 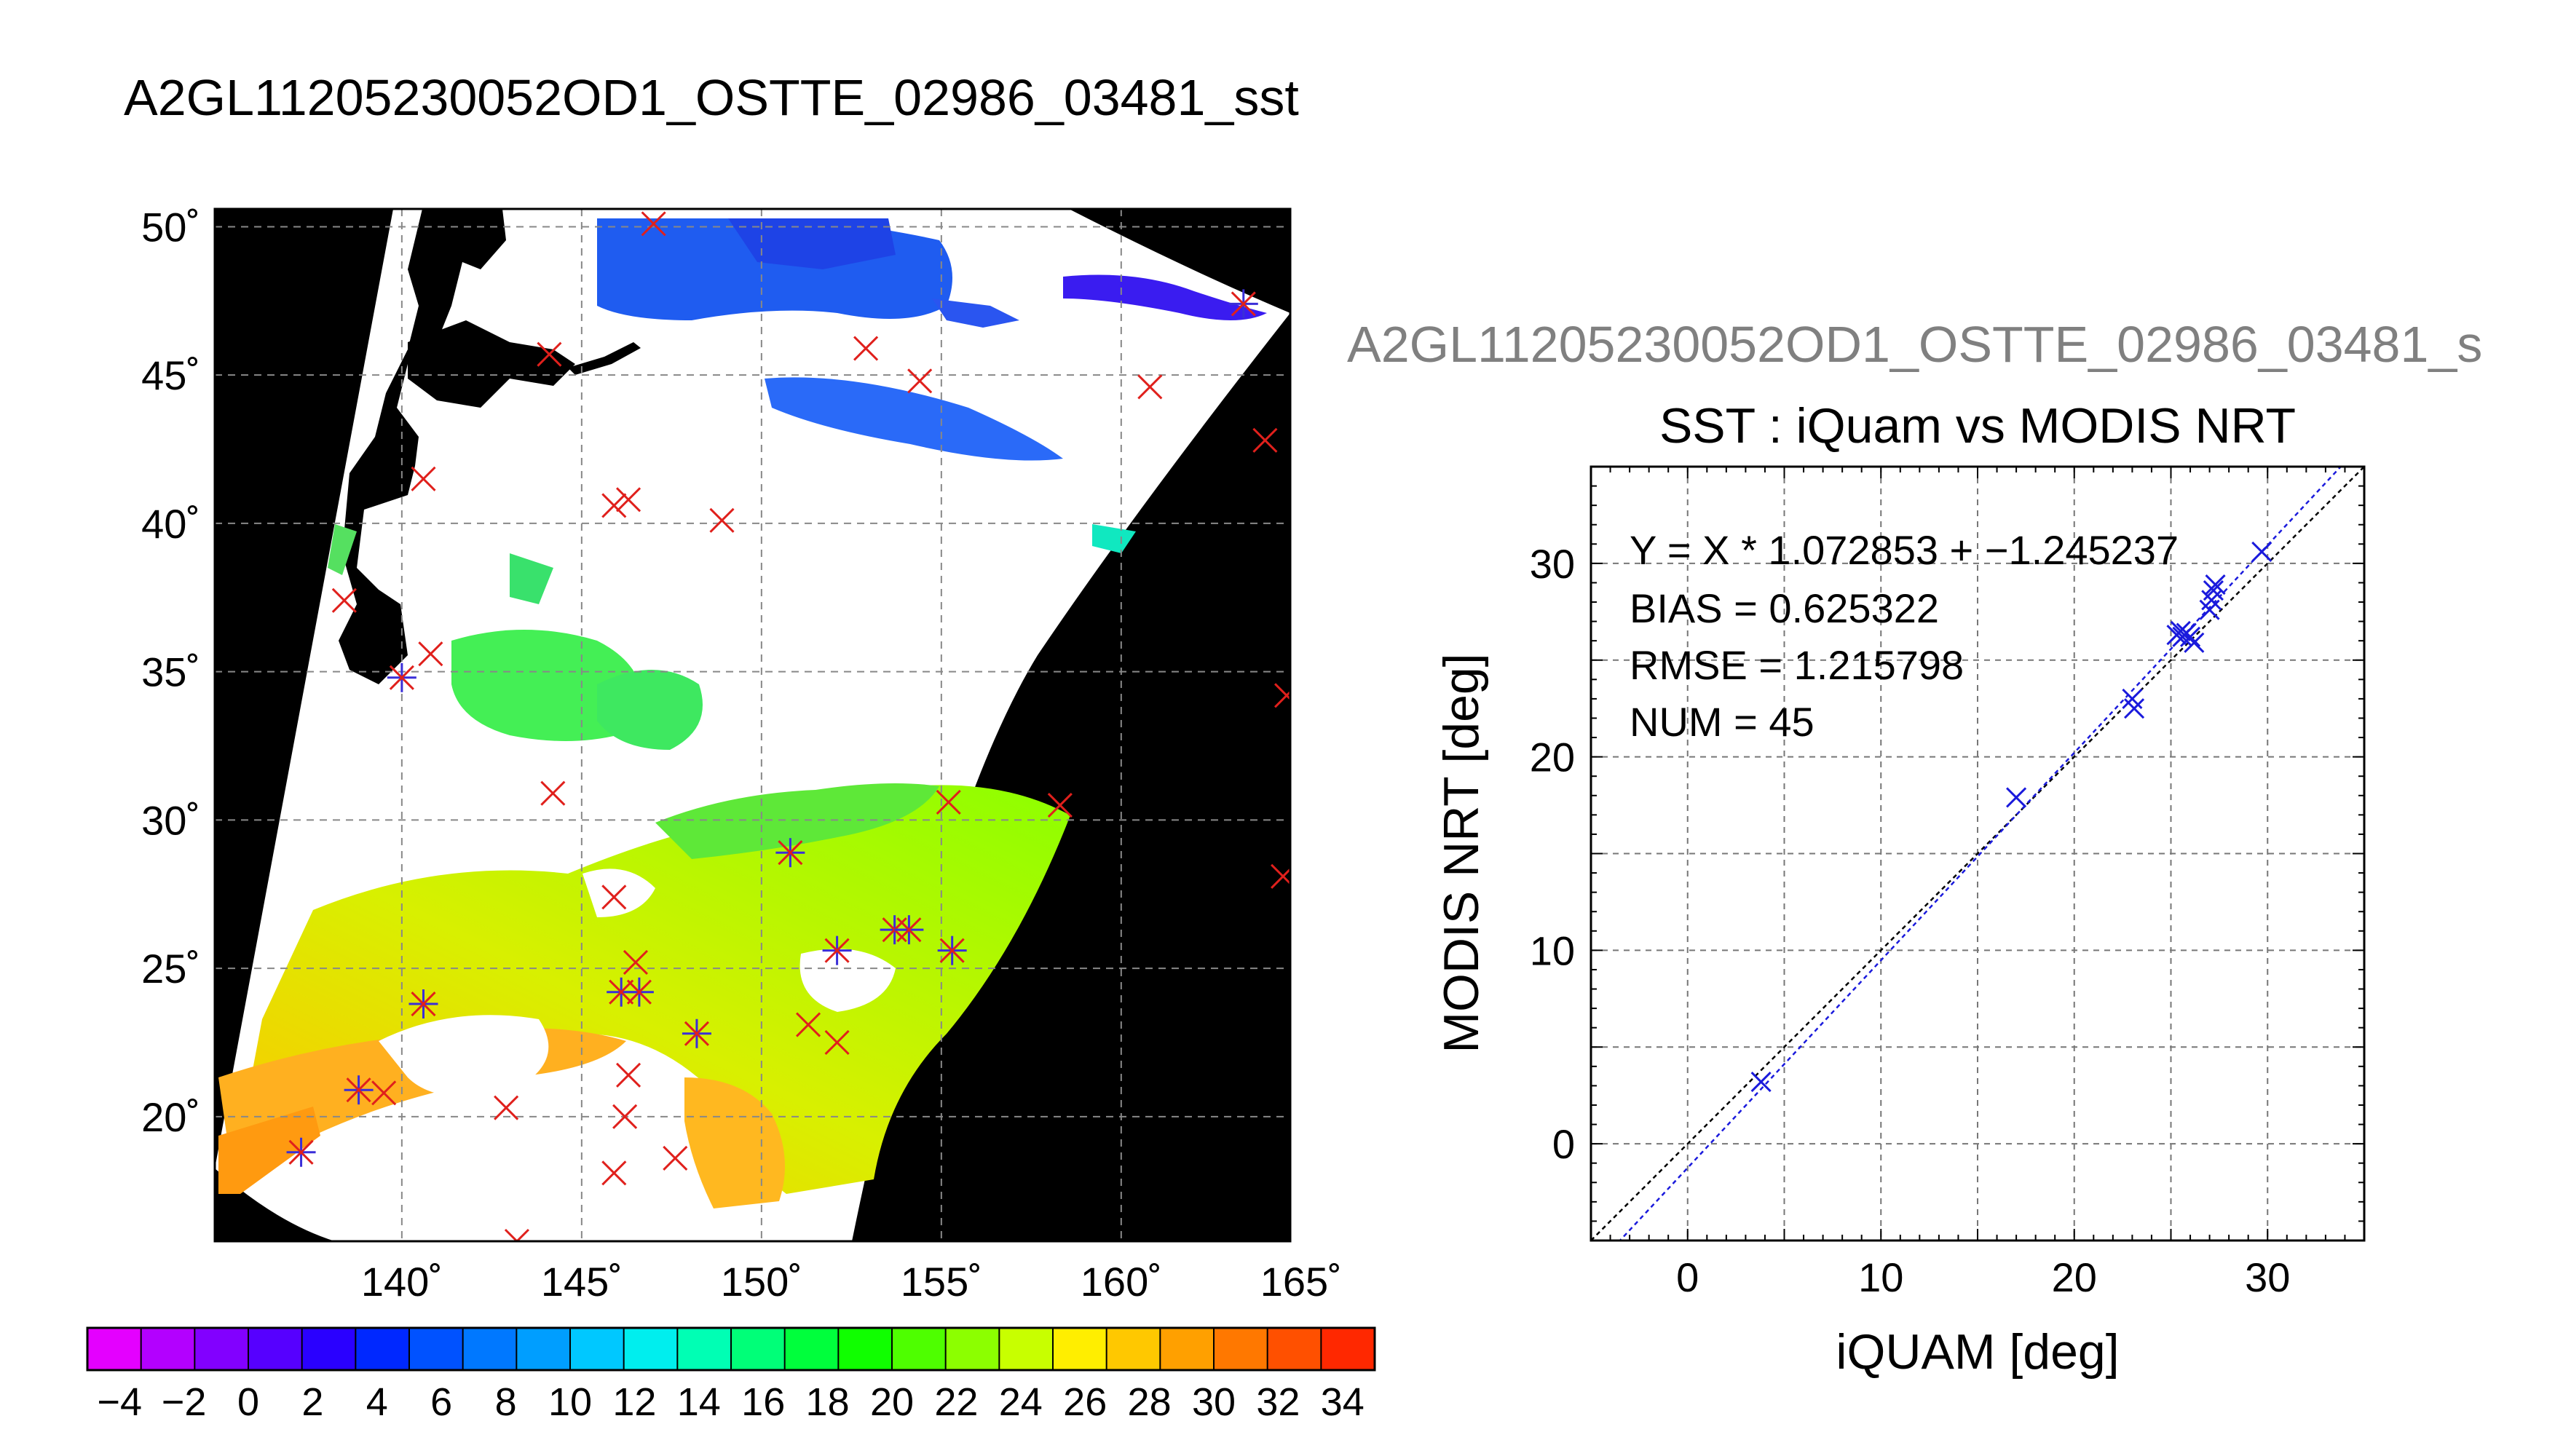 What do you see at coordinates (941, 1282) in the screenshot?
I see `map-lon-tick-label: 155˚` at bounding box center [941, 1282].